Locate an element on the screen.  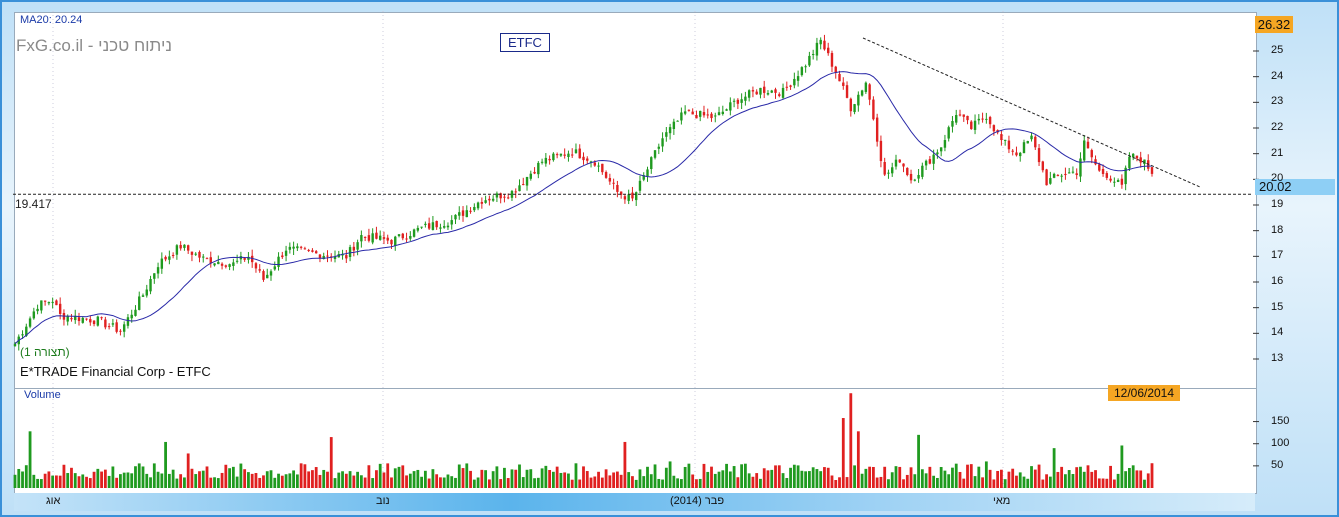
last-price-badge: 20.02 is located at coordinates (1295, 187).